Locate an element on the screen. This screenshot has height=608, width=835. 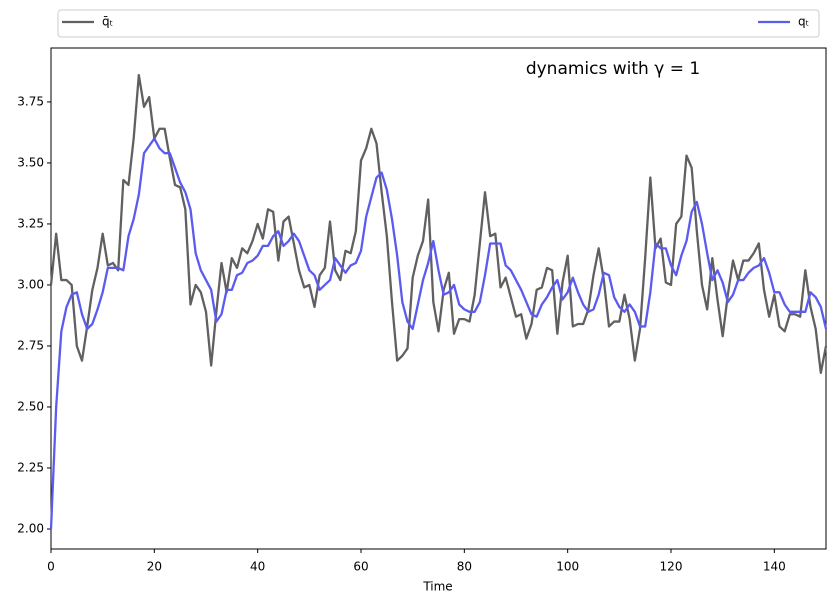
y-tick-label: 2.25 is located at coordinates (30, 467).